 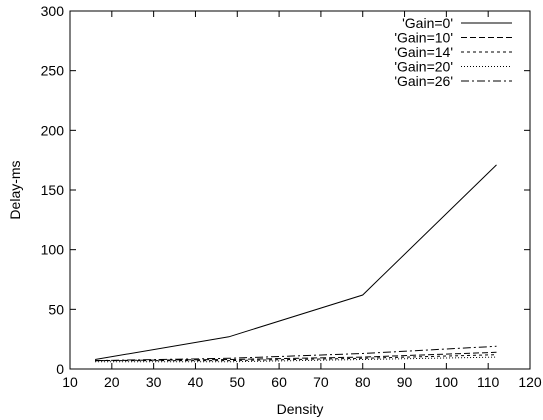 I want to click on y-tick-label: 200, so click(x=53, y=130).